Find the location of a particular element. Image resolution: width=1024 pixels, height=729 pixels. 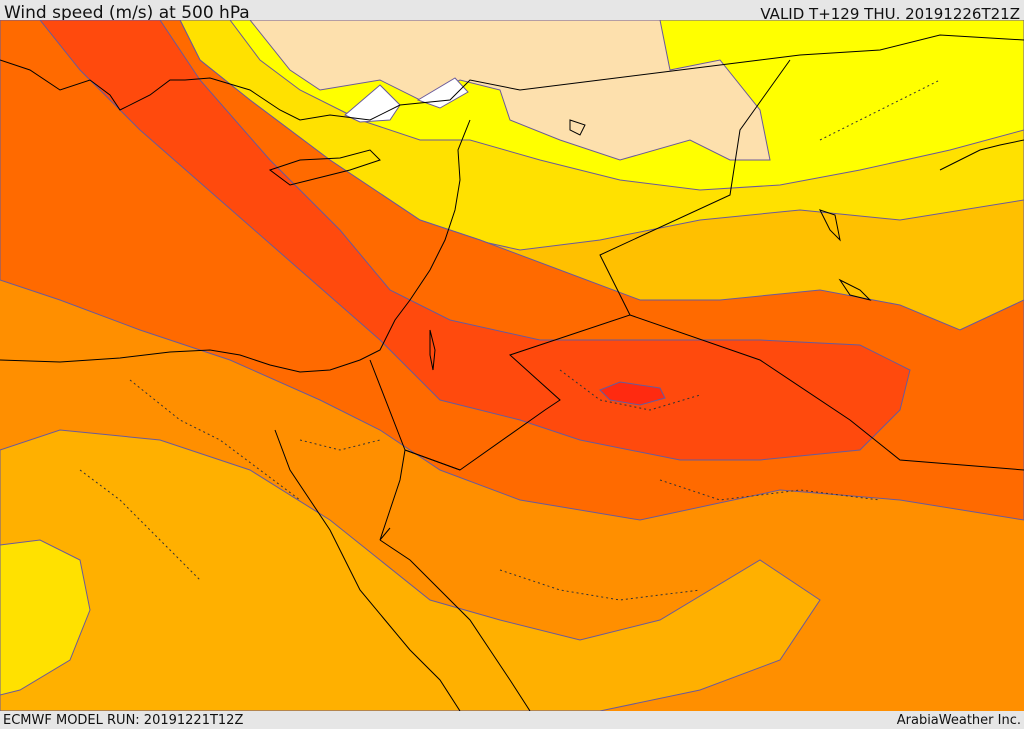

band-gold-southwest is located at coordinates (45, 617).